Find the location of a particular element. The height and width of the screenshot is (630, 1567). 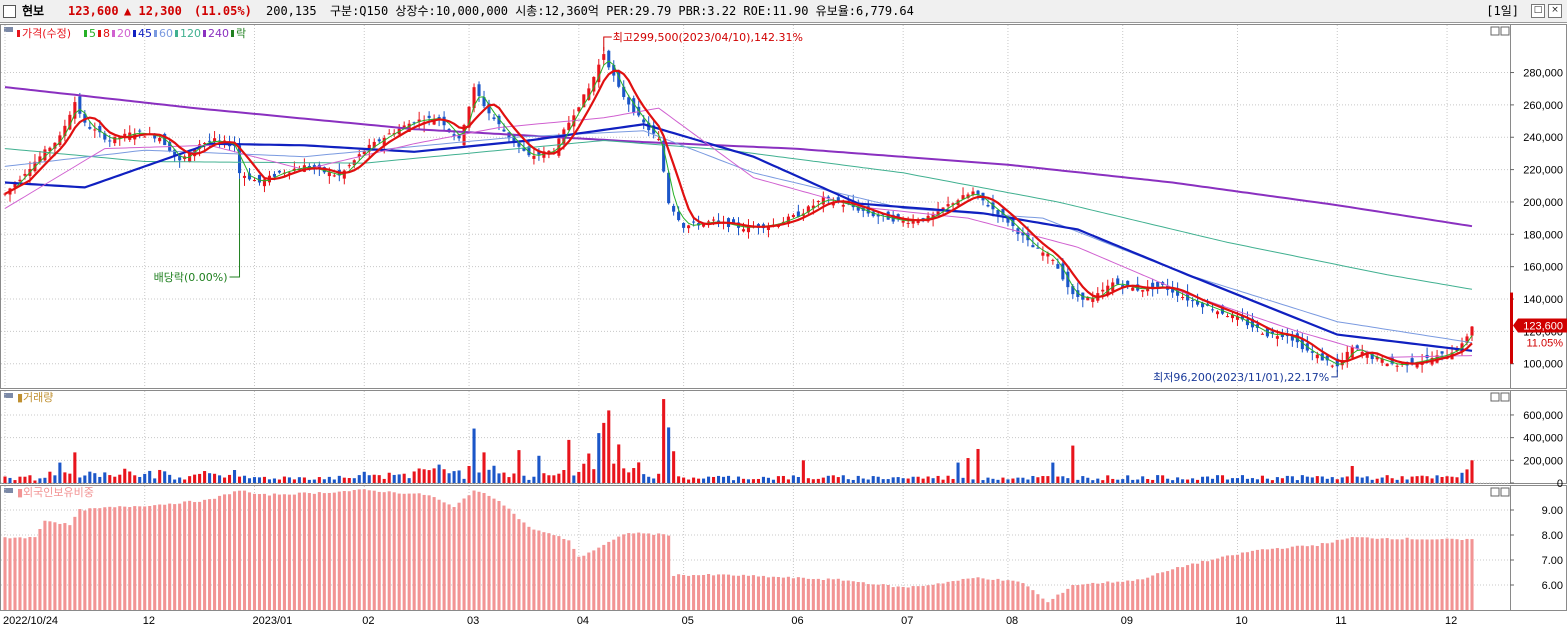

x-tick-label: 12 is located at coordinates (1451, 621).